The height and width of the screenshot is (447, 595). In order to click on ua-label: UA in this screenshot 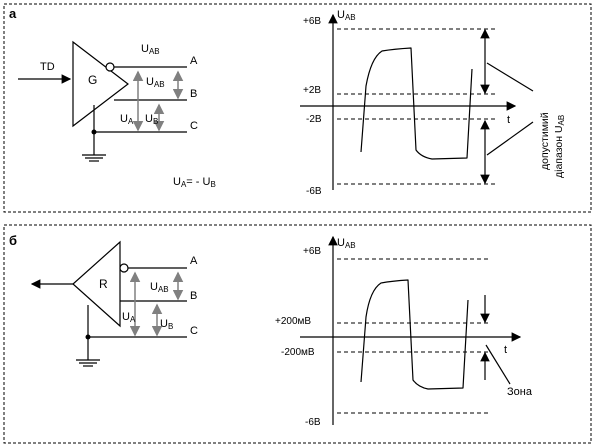, I will do `click(127, 119)`.